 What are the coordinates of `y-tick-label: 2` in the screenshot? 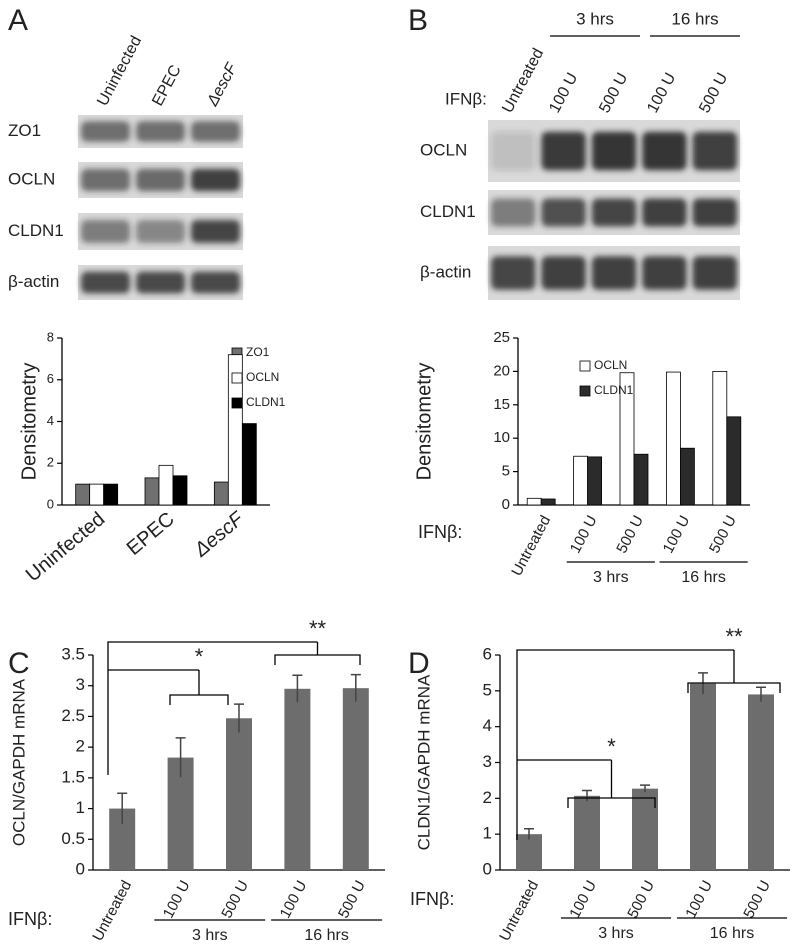 It's located at (80, 746).